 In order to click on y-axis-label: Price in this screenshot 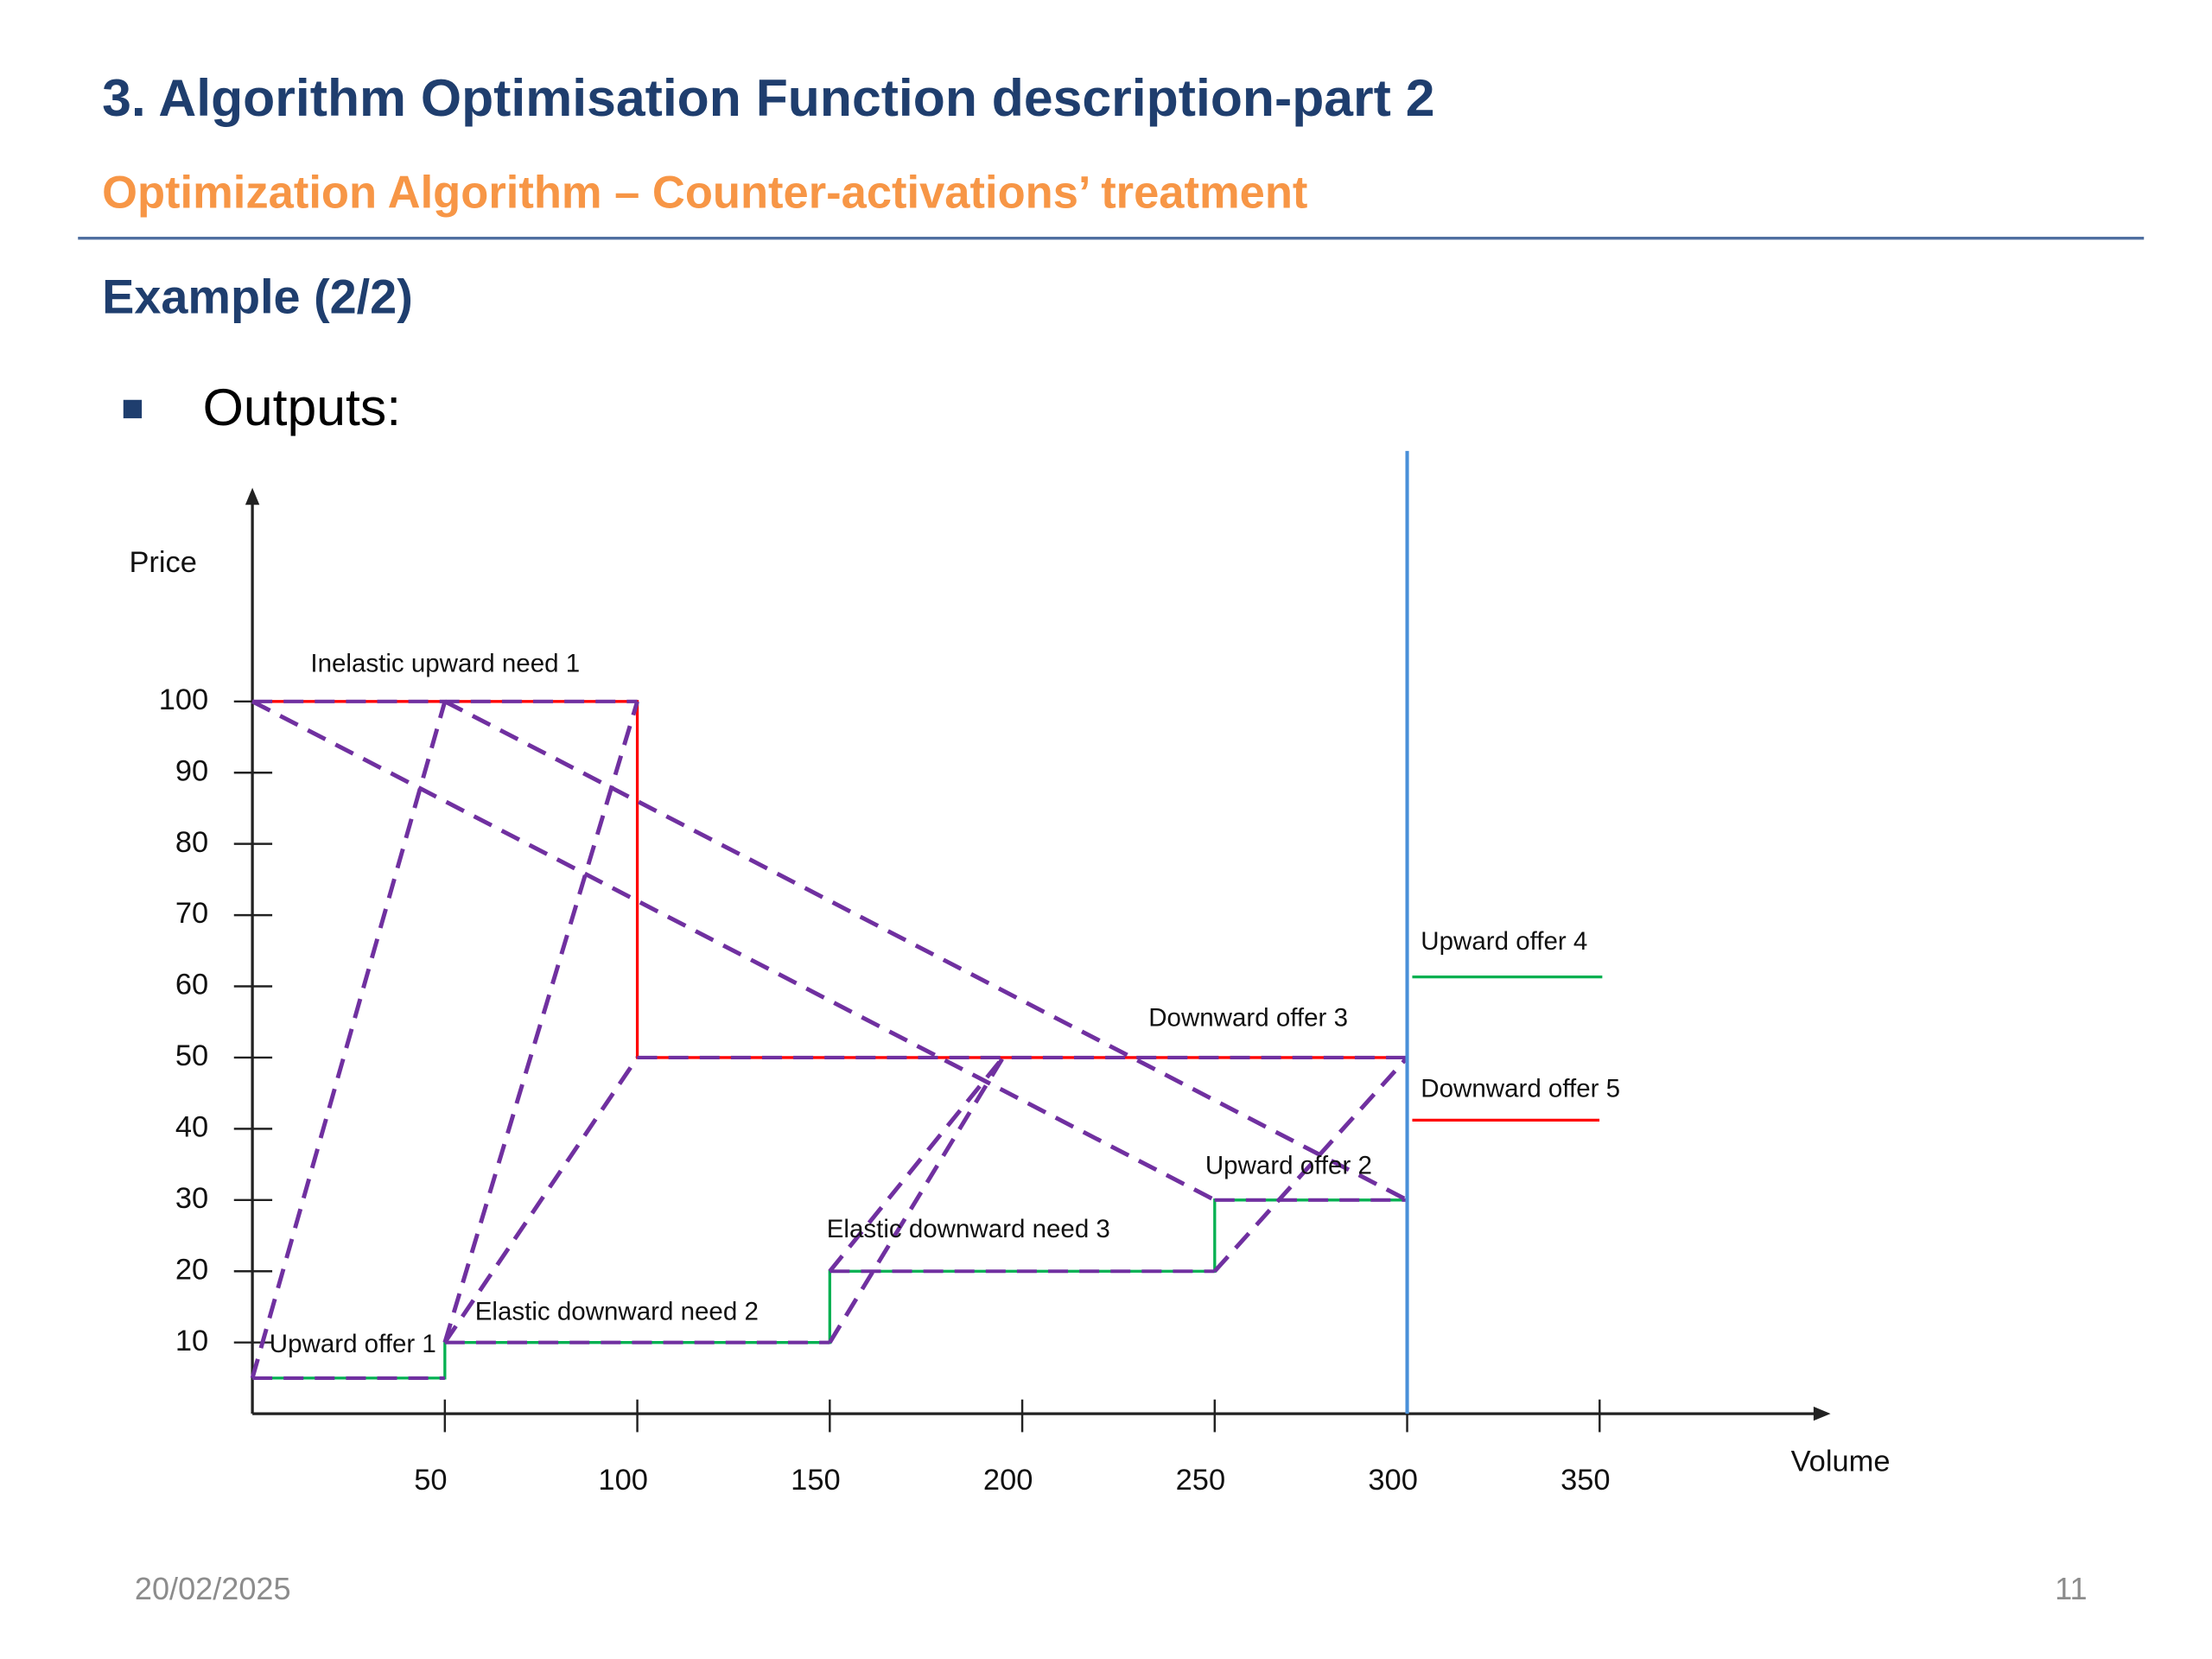, I will do `click(162, 562)`.